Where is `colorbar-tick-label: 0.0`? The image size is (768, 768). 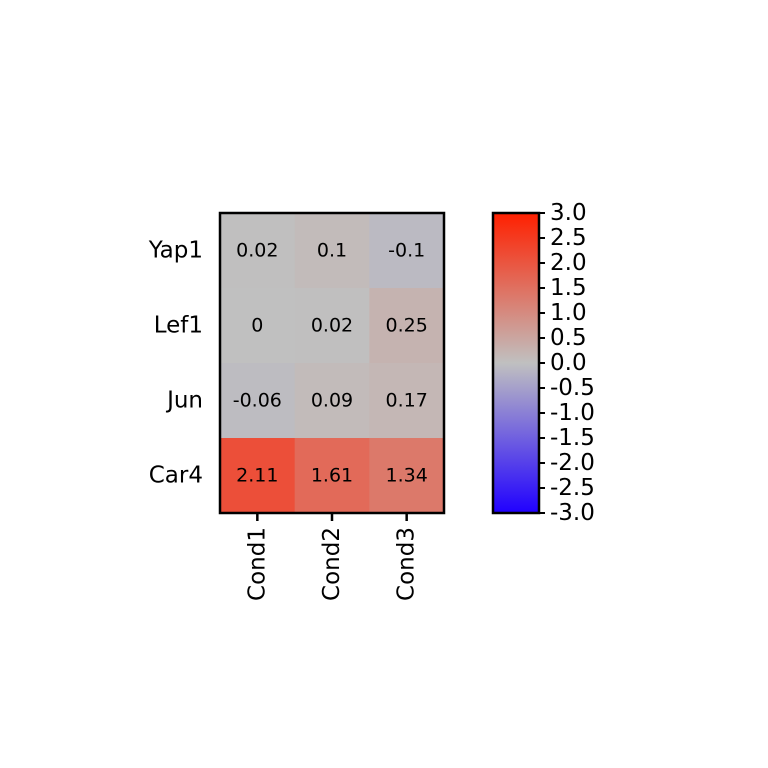 colorbar-tick-label: 0.0 is located at coordinates (568, 363).